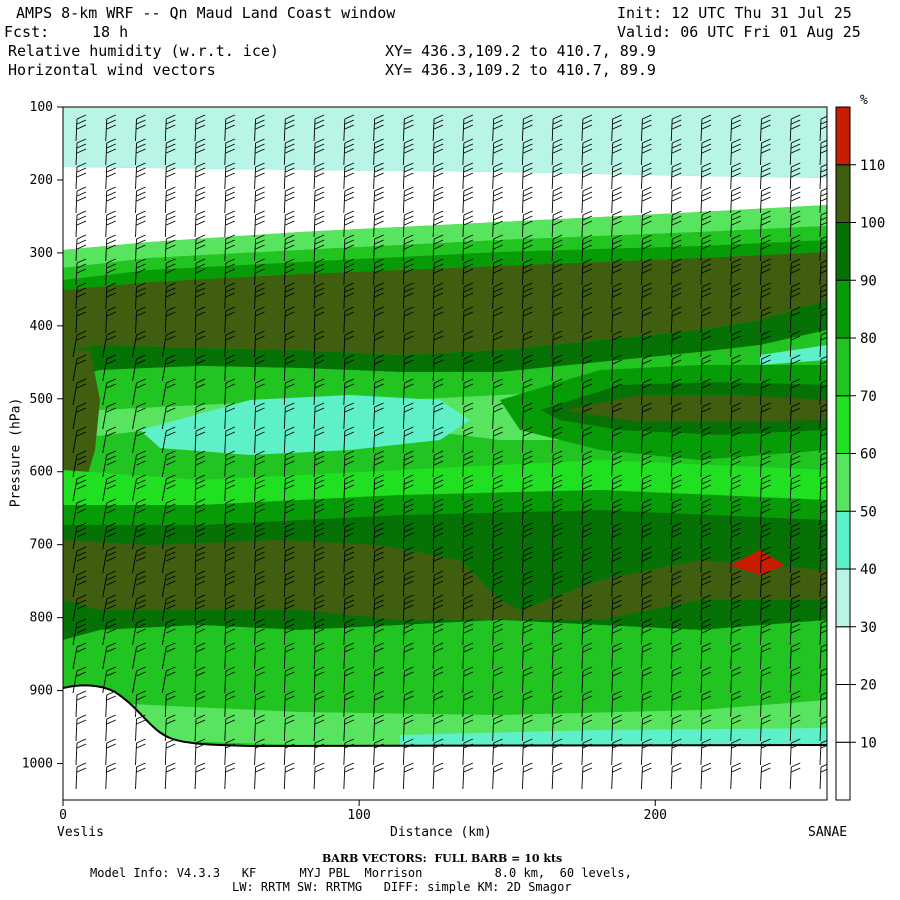 This screenshot has height=900, width=900. What do you see at coordinates (868, 339) in the screenshot?
I see `colorbar-label: 80` at bounding box center [868, 339].